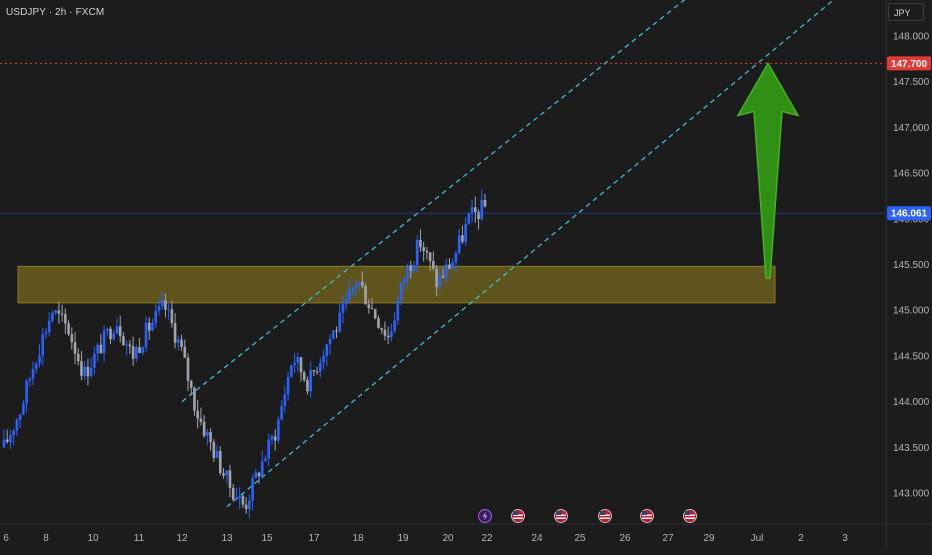  I want to click on y-tick-label: 145.500, so click(911, 265).